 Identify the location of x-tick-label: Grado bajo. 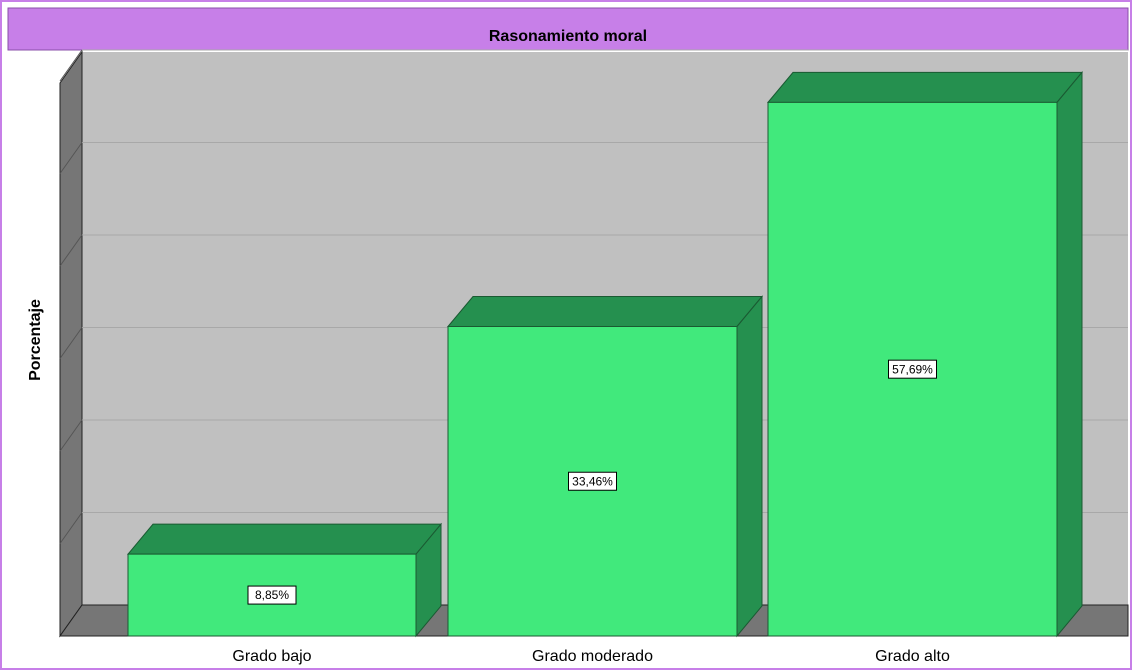
(271, 656).